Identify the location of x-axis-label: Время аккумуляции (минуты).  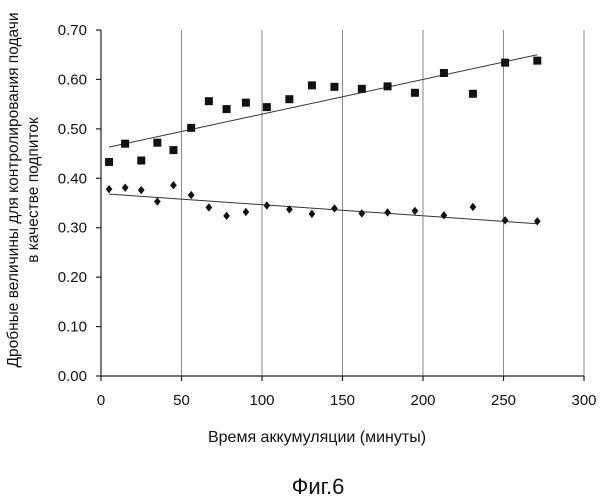
(317, 437).